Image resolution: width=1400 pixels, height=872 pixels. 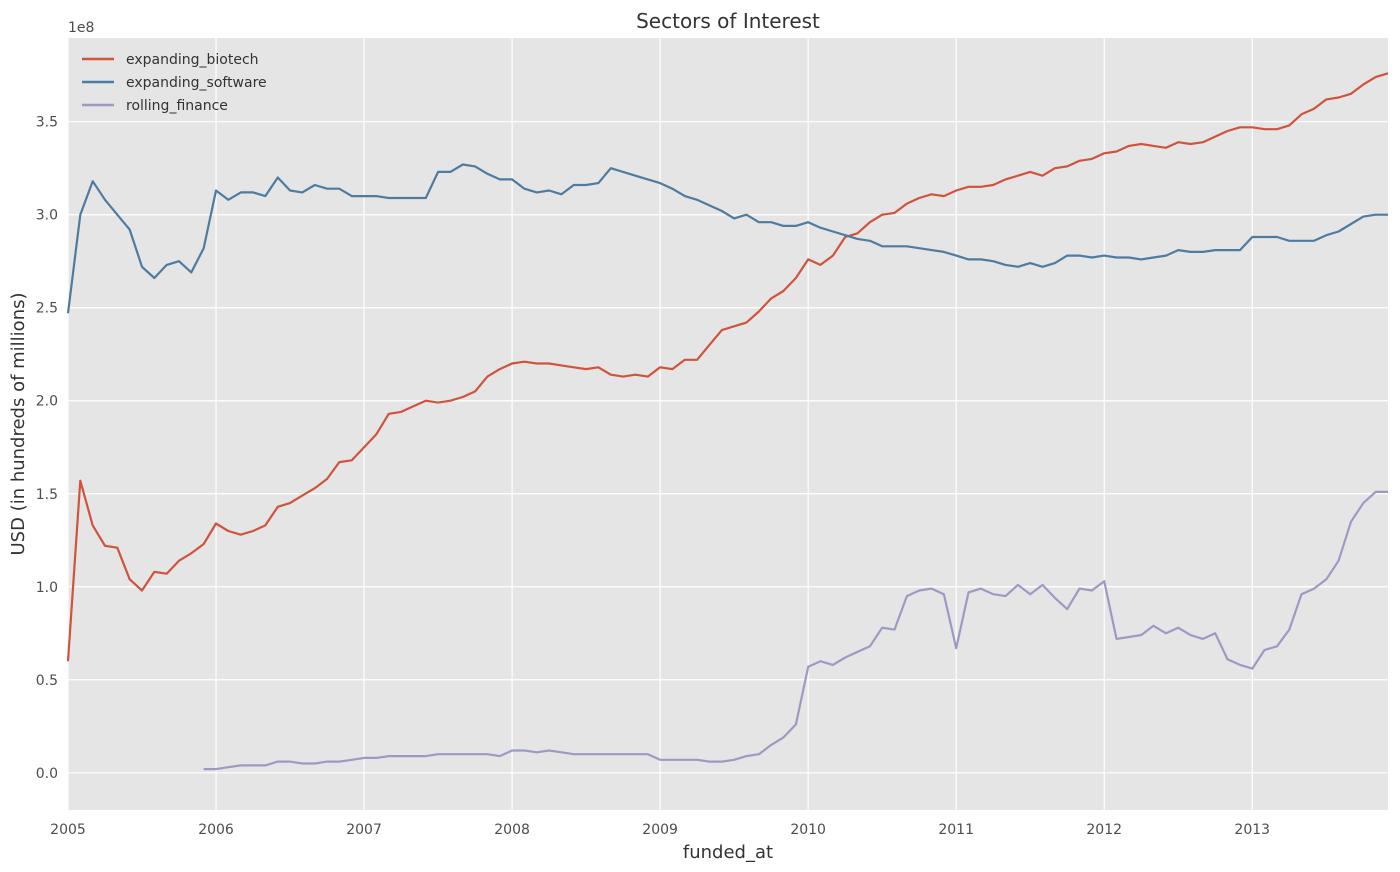 What do you see at coordinates (47, 216) in the screenshot?
I see `y-tick-label: 3.0` at bounding box center [47, 216].